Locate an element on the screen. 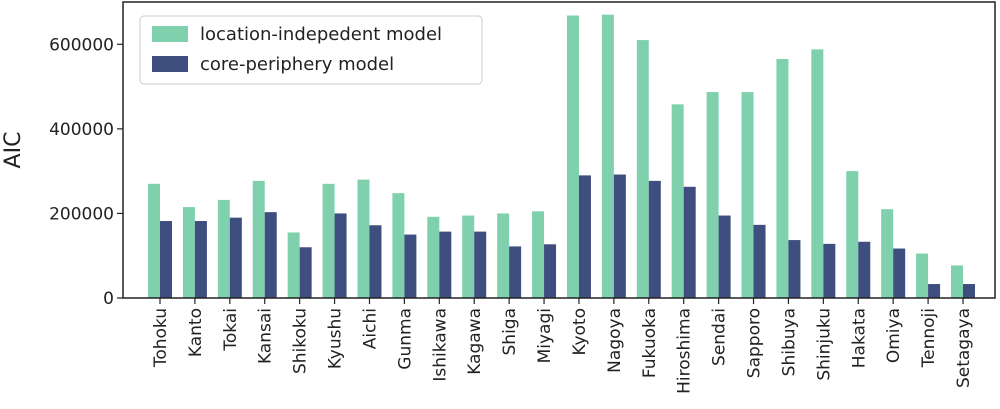 This screenshot has height=409, width=1000. x-tick-label-aichi: Aichi is located at coordinates (370, 328).